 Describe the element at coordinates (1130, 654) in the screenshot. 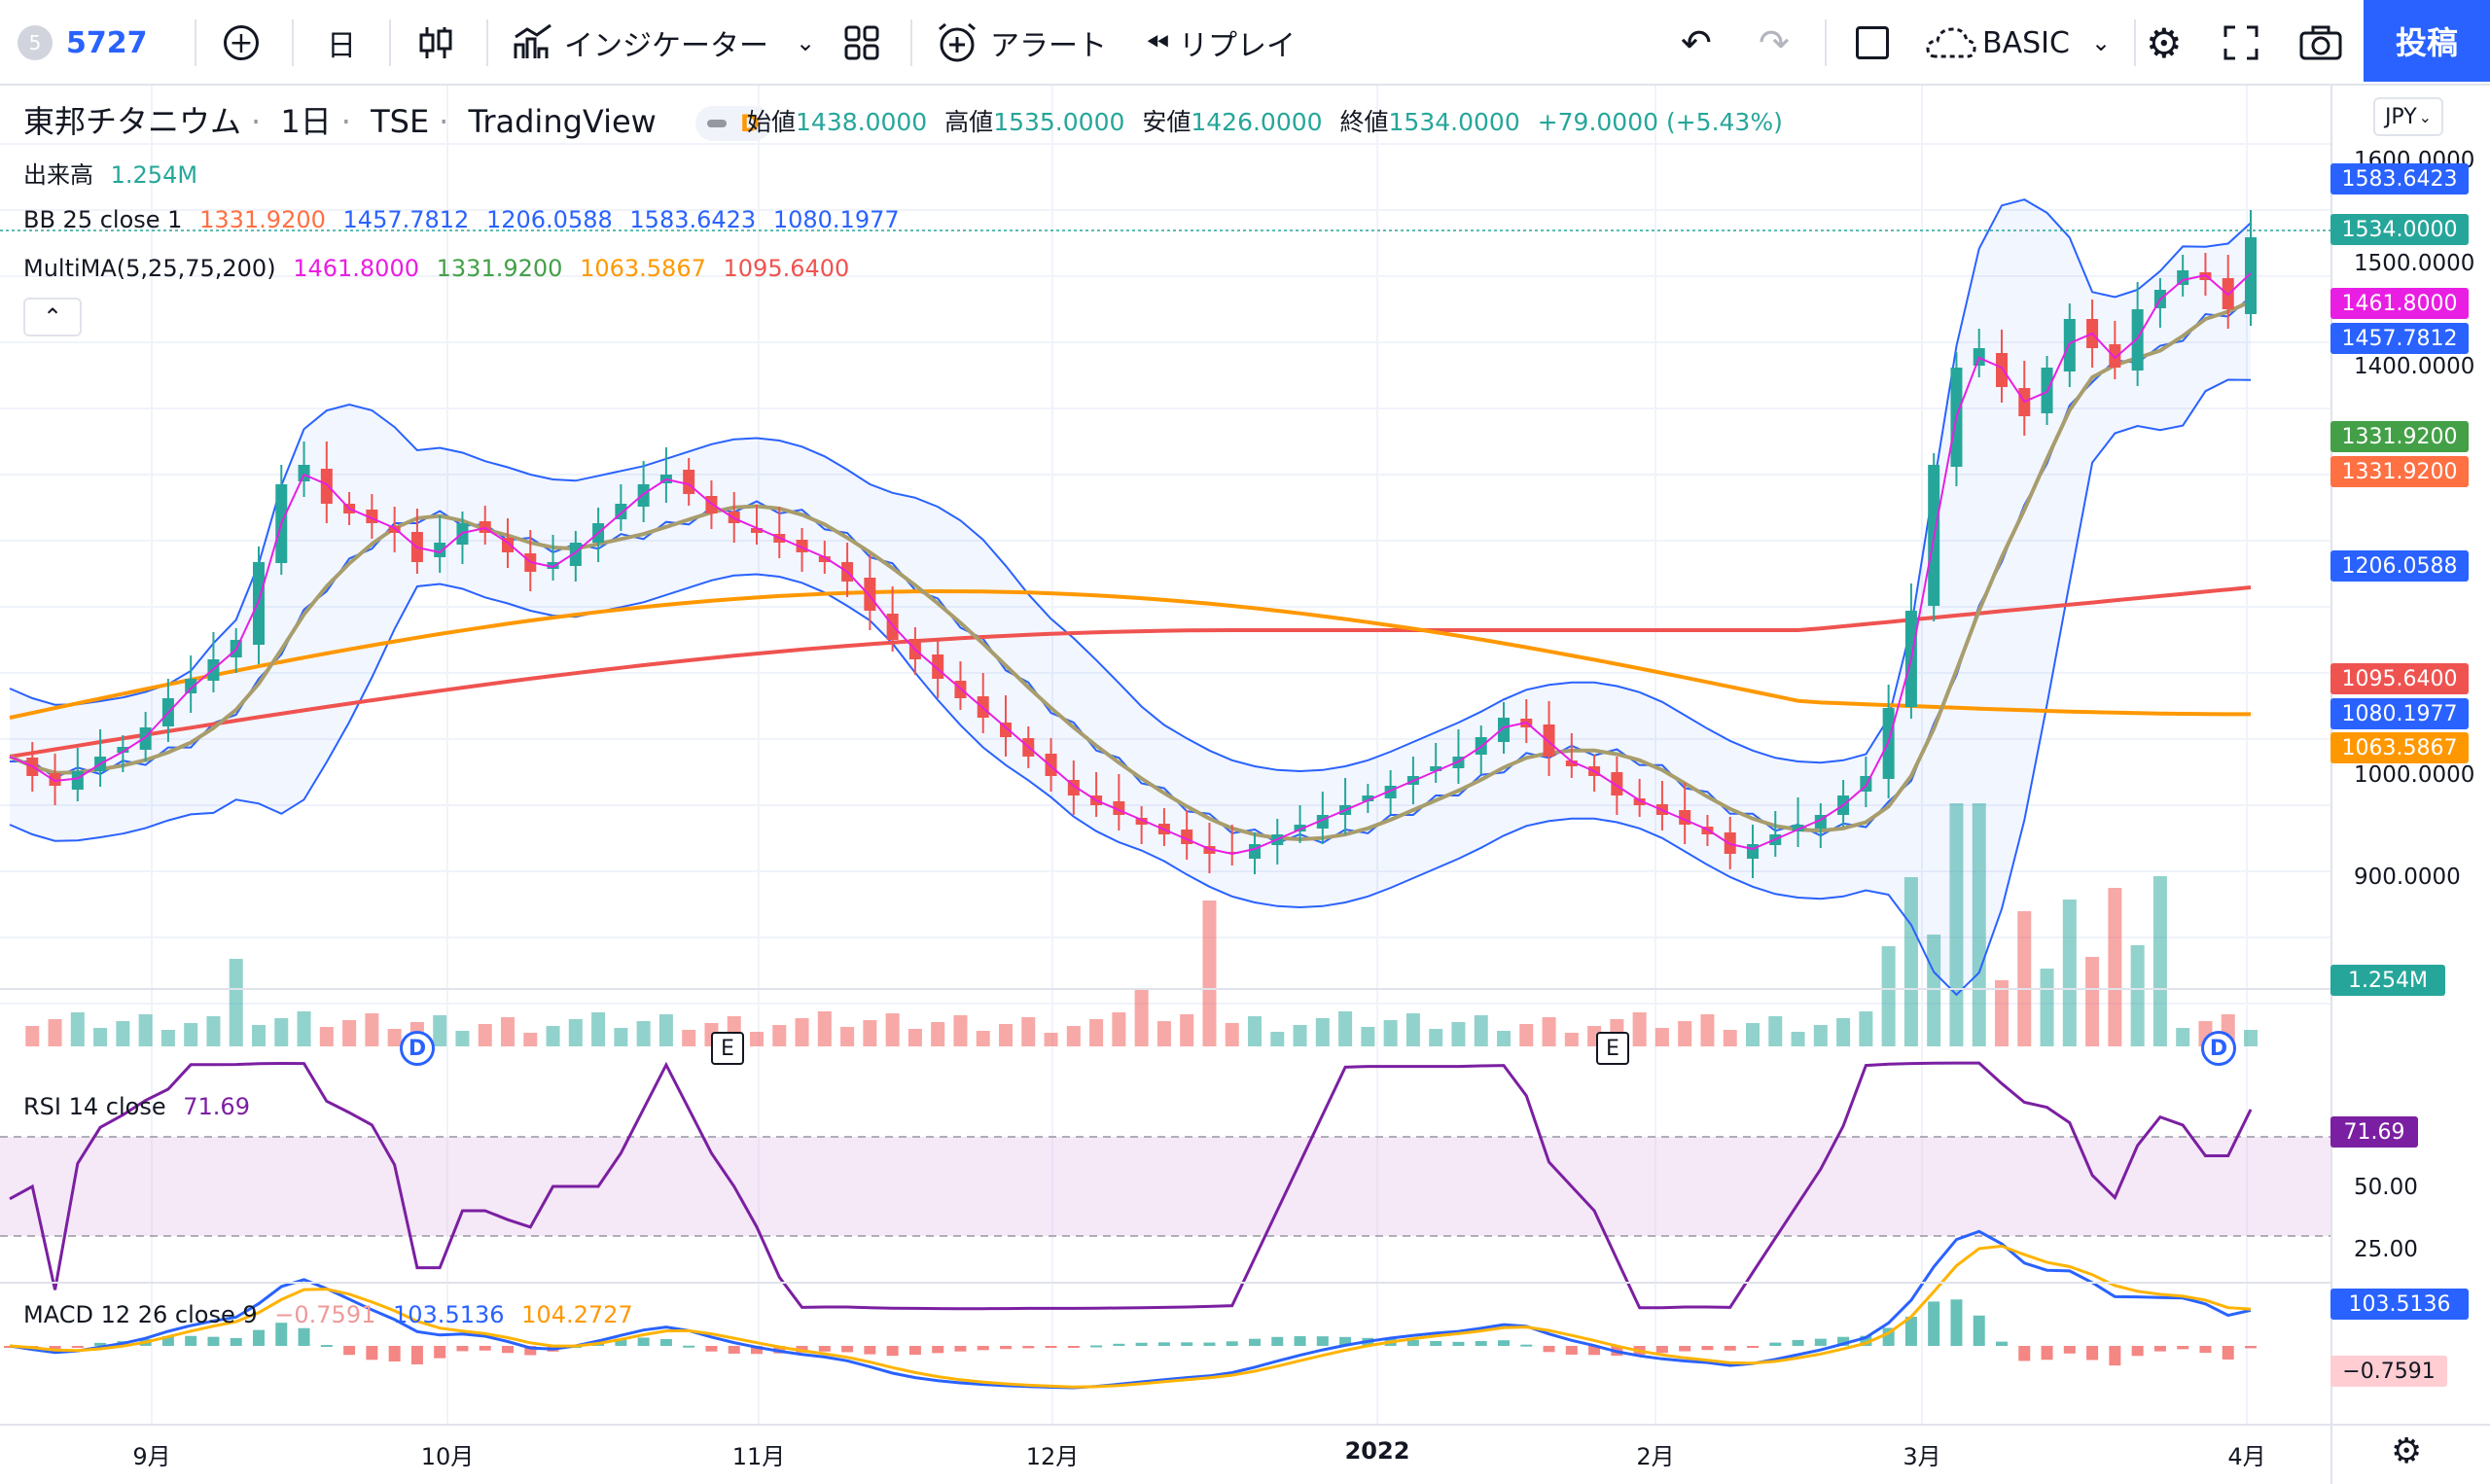

I see `ma75-line` at that location.